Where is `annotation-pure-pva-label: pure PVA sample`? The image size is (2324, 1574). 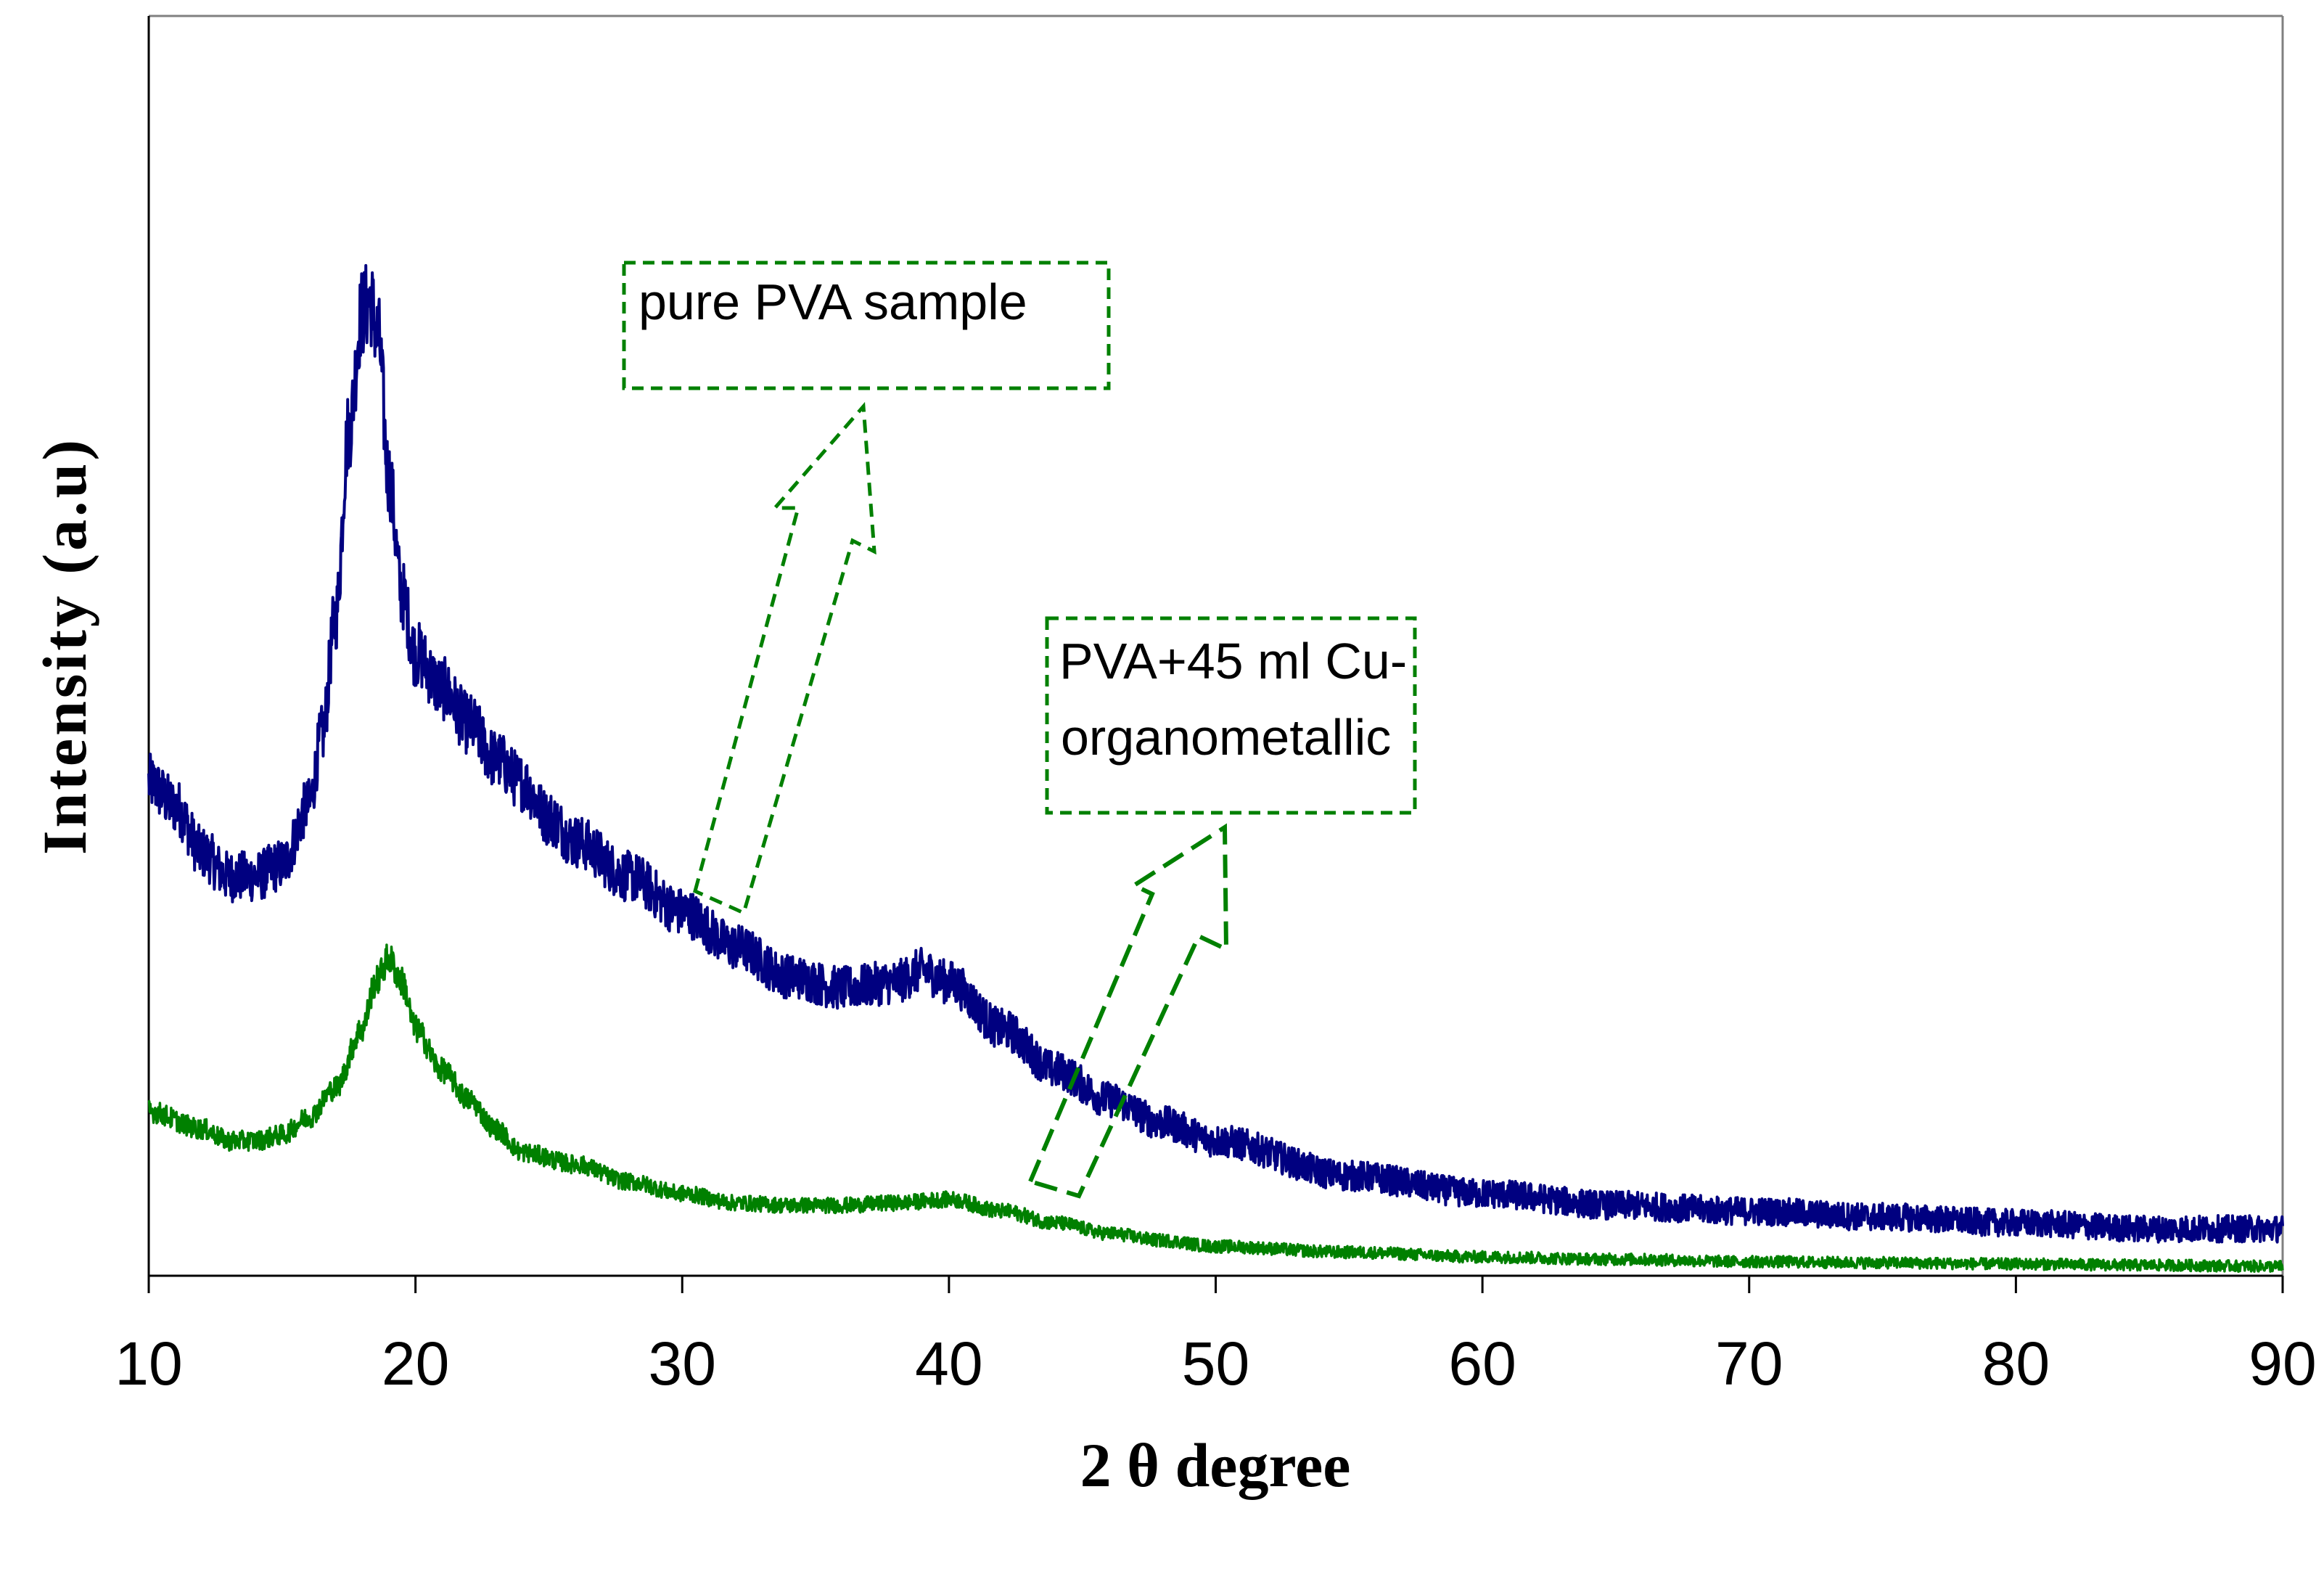 annotation-pure-pva-label: pure PVA sample is located at coordinates (833, 302).